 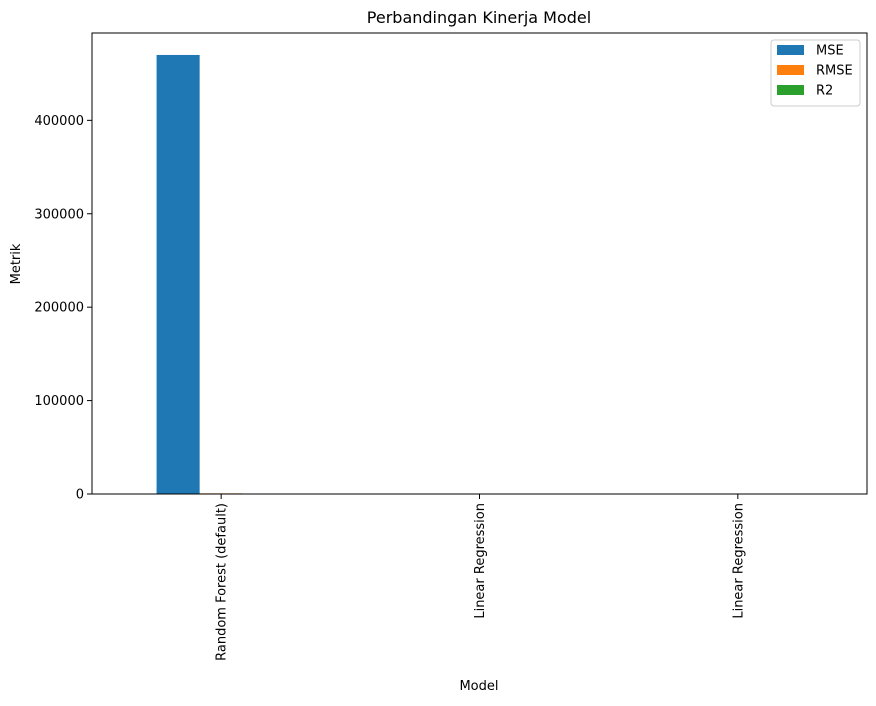 I want to click on legend-swatch-rmse, so click(x=790, y=70).